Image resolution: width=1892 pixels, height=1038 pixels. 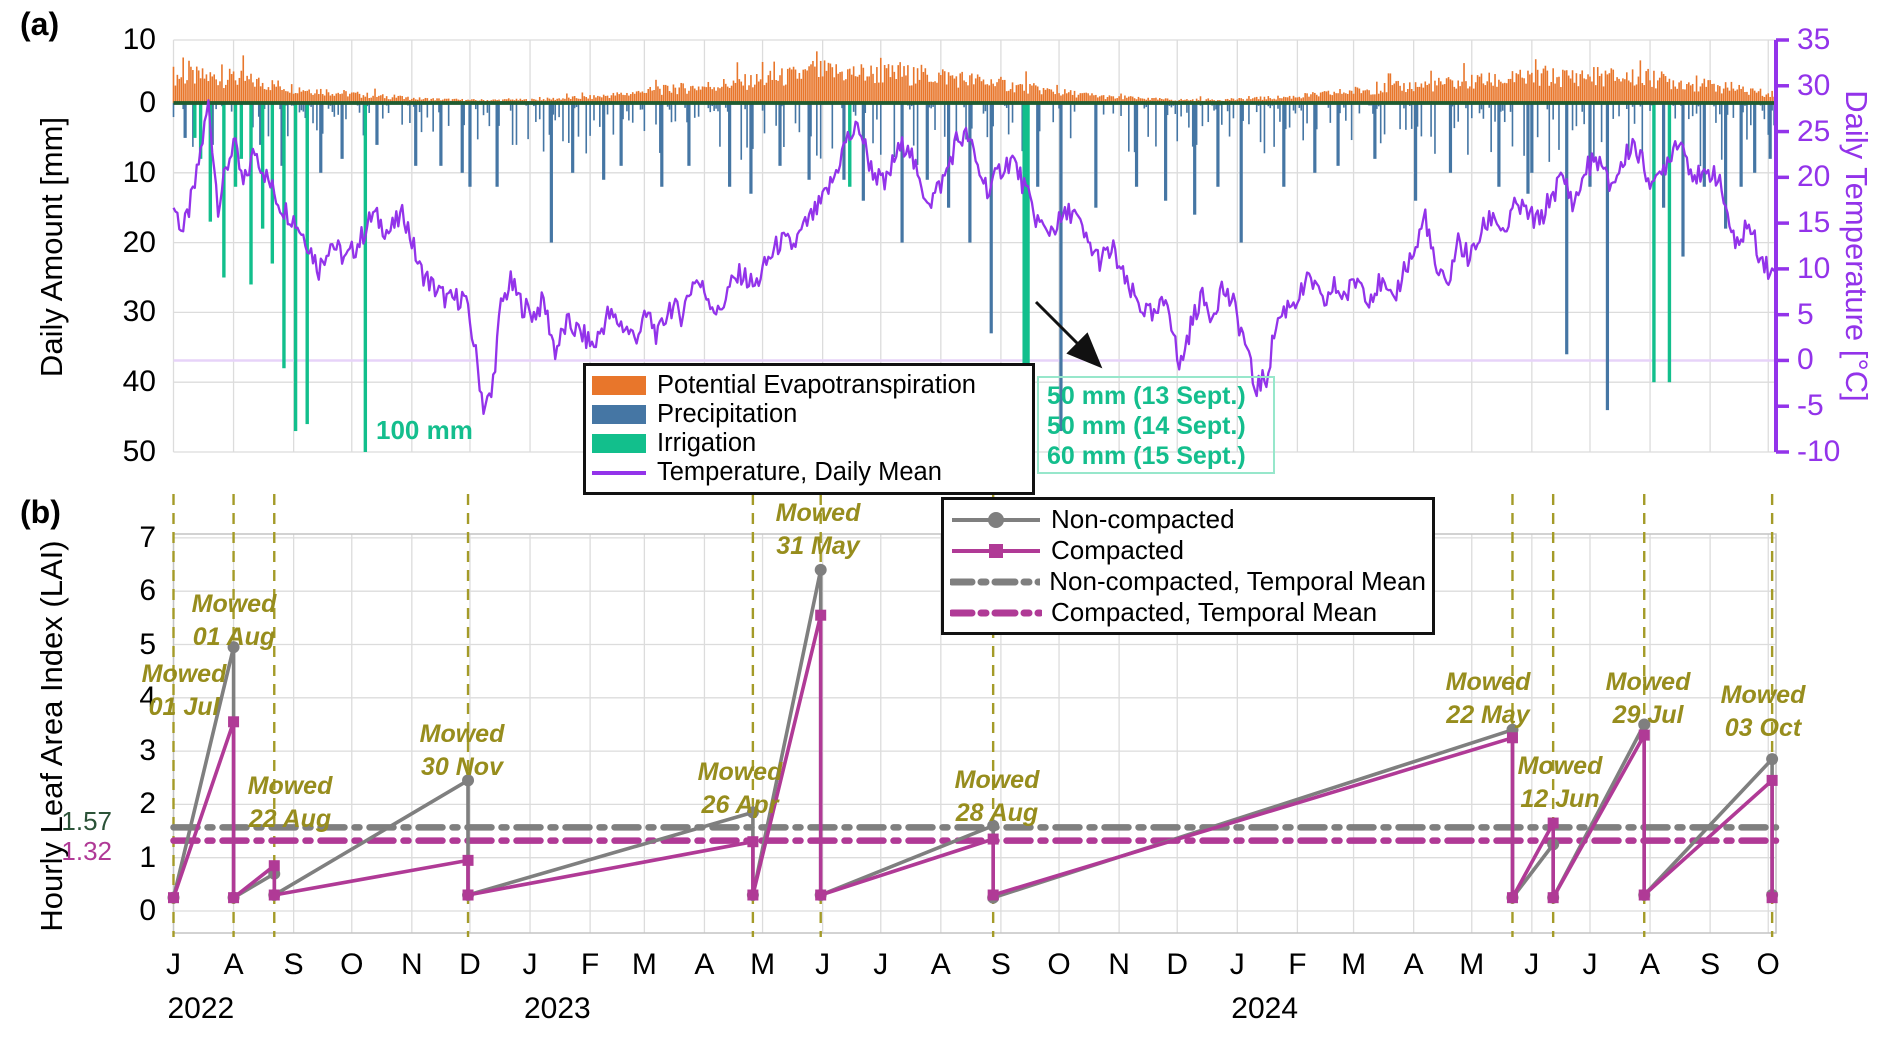 I want to click on month-tick-label: O, so click(x=1059, y=964).